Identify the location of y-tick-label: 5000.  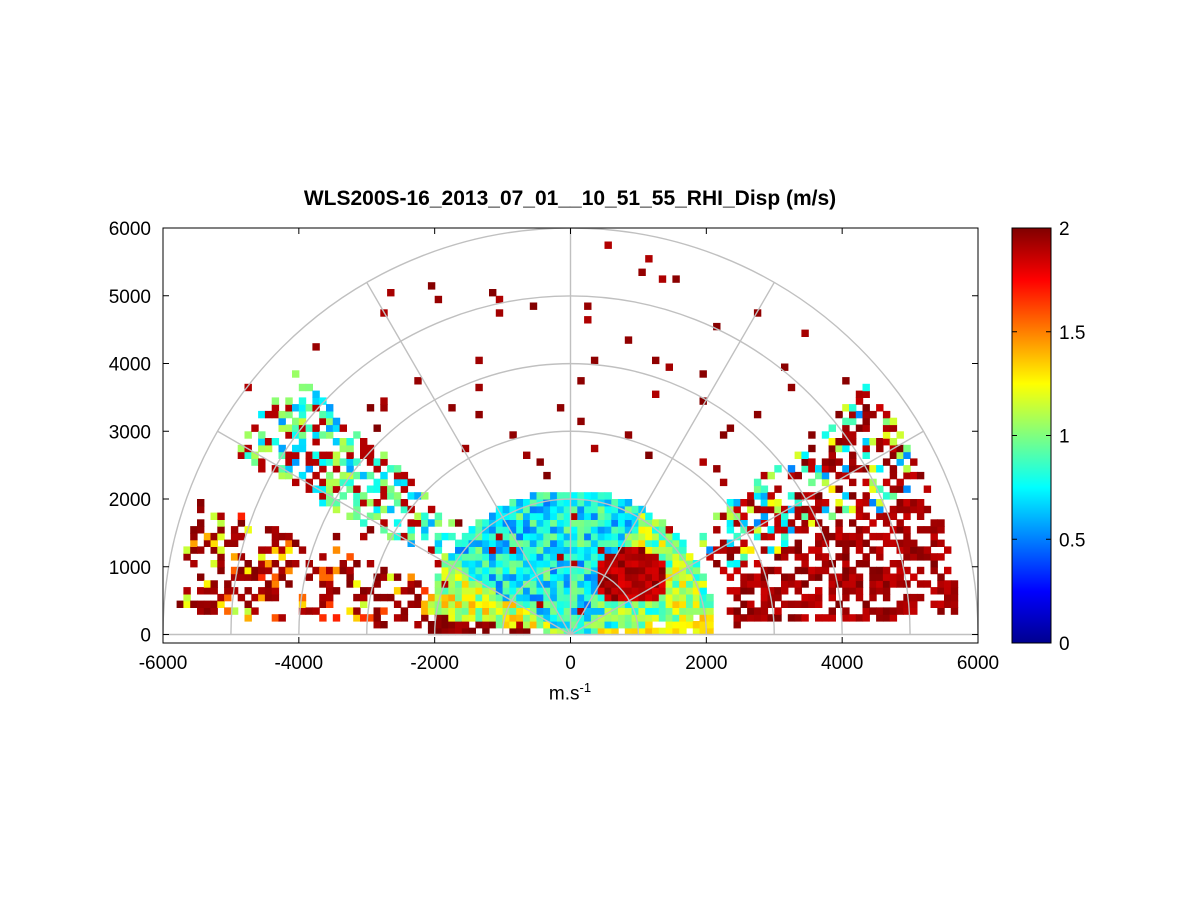
(130, 297).